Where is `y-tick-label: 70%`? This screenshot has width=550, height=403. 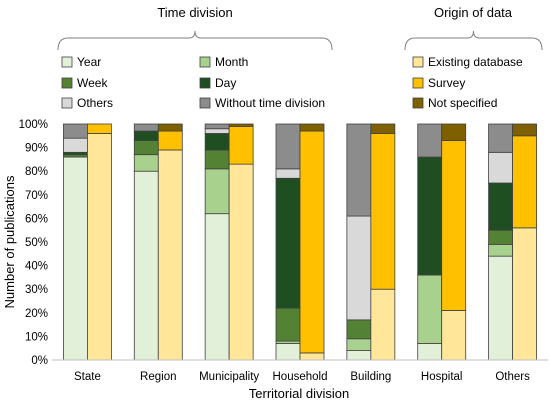
y-tick-label: 70% is located at coordinates (36, 196).